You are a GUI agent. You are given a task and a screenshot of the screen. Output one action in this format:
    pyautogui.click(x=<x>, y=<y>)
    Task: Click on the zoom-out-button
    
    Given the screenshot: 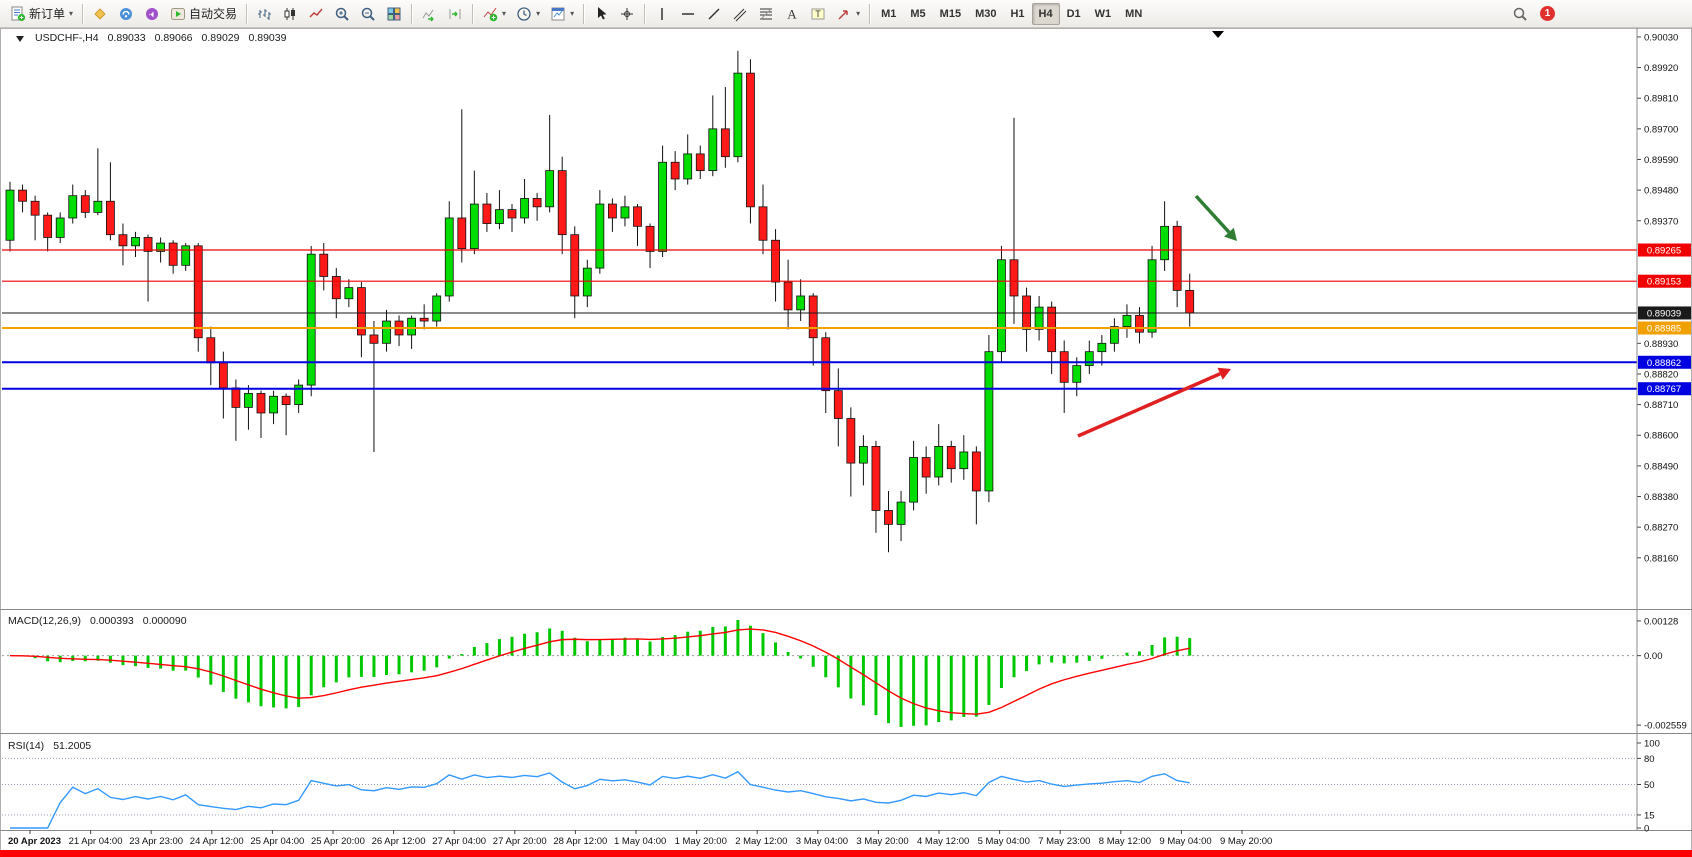 What is the action you would take?
    pyautogui.click(x=368, y=14)
    